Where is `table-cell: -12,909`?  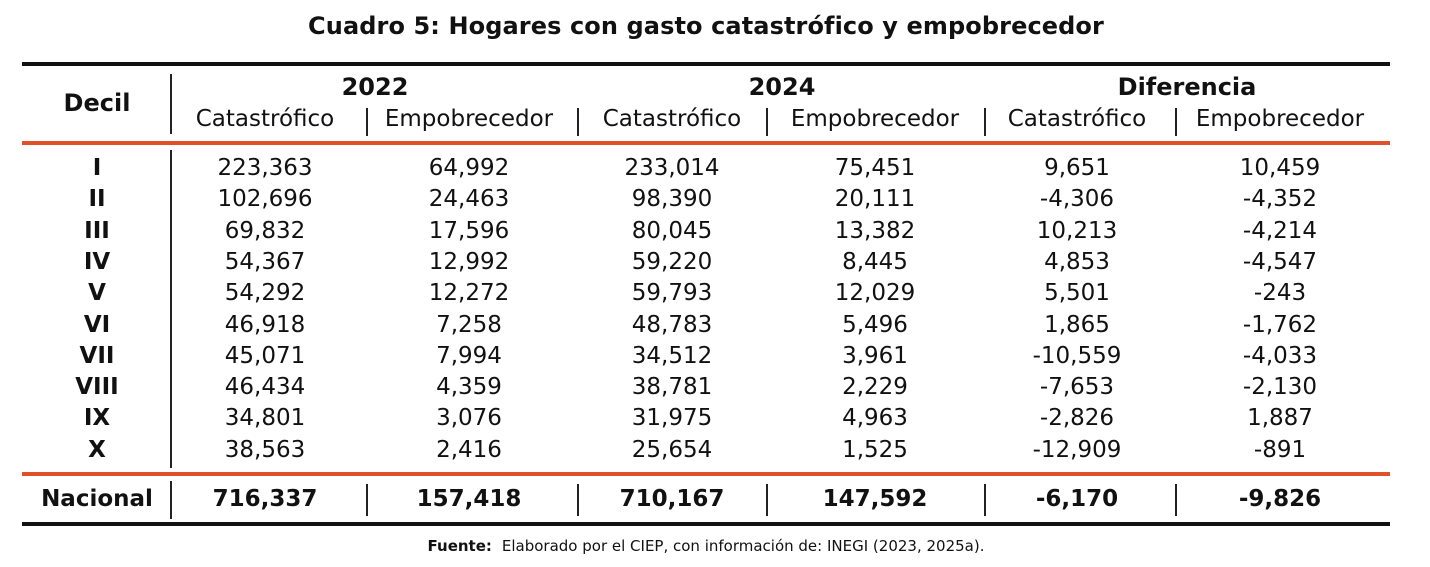
table-cell: -12,909 is located at coordinates (1077, 449).